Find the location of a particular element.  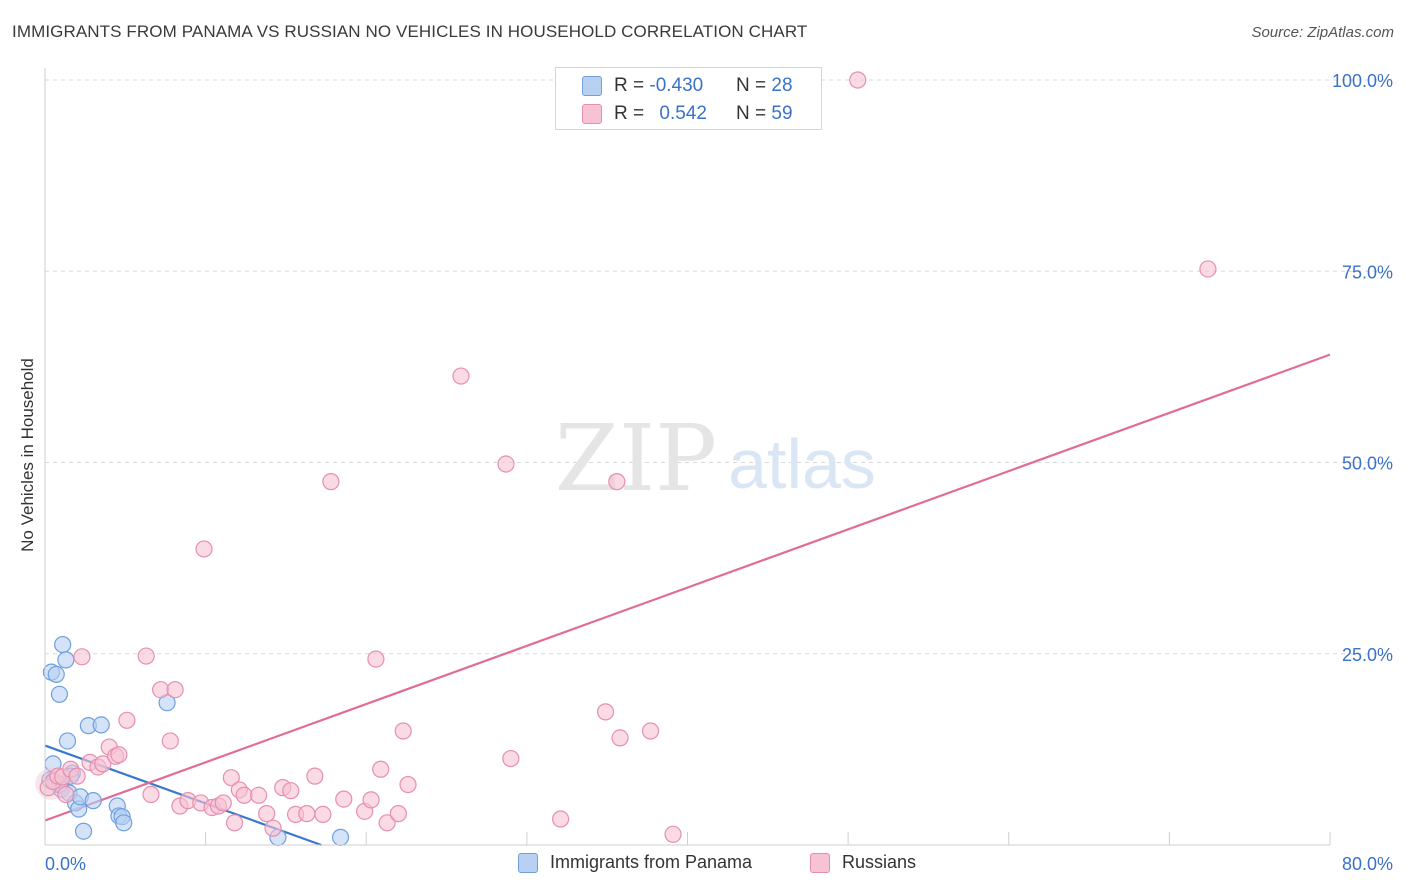

russians-swatch is located at coordinates (592, 114).